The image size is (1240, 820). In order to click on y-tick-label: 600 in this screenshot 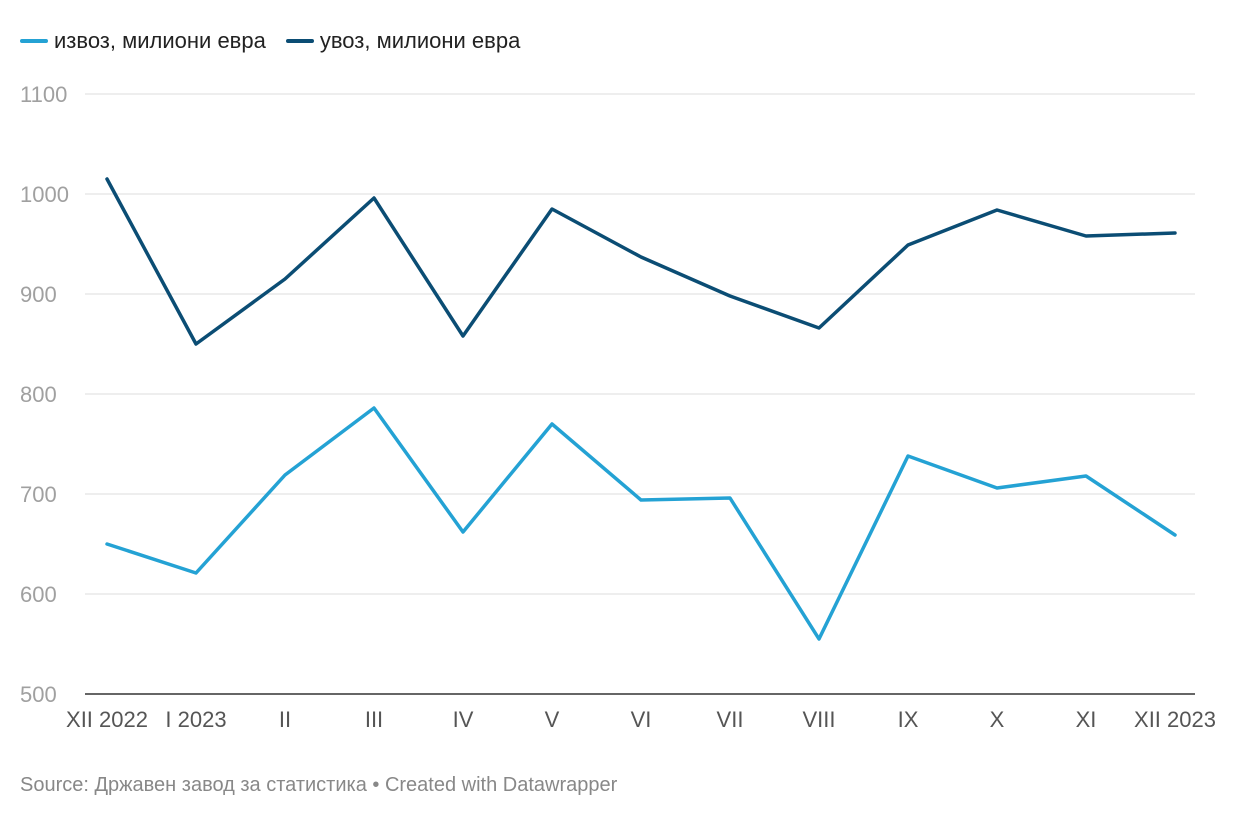, I will do `click(38, 594)`.